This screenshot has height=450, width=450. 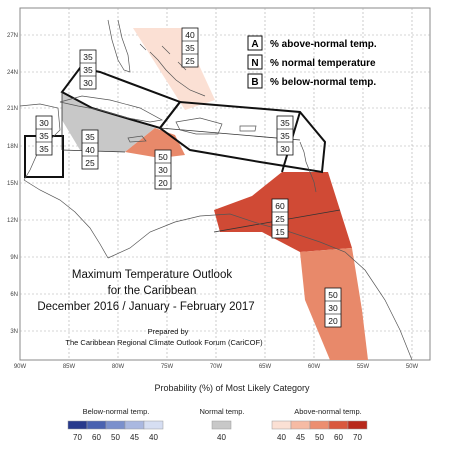 What do you see at coordinates (12, 221) in the screenshot?
I see `lat-label: 12N` at bounding box center [12, 221].